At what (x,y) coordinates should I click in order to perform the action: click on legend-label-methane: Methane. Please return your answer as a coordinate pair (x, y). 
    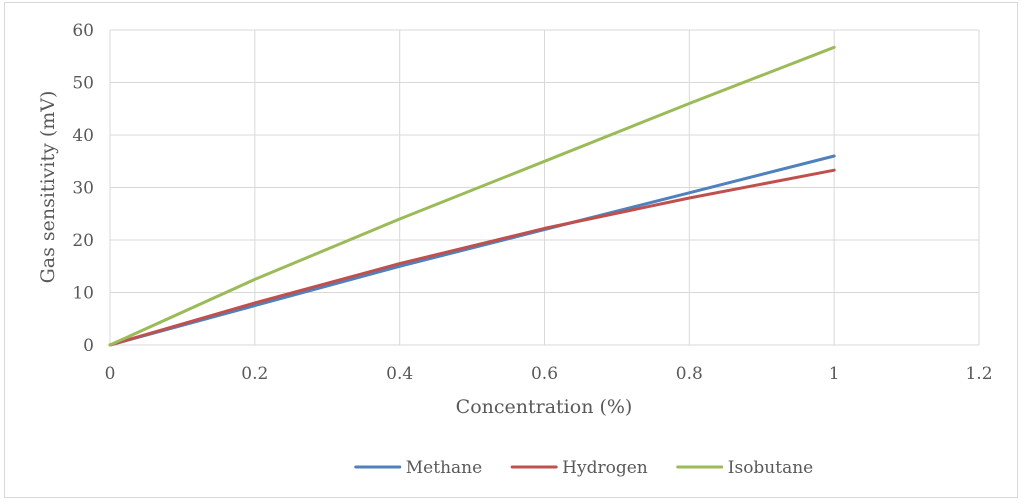
    Looking at the image, I should click on (444, 468).